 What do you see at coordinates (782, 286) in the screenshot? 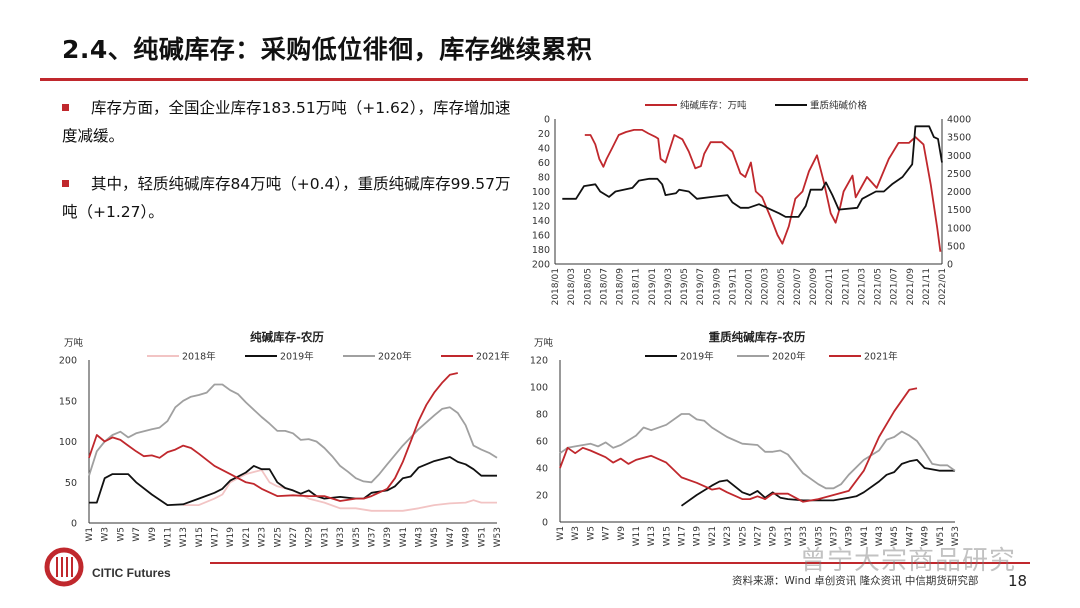
I see `x-tick-label: 2020/05` at bounding box center [782, 286].